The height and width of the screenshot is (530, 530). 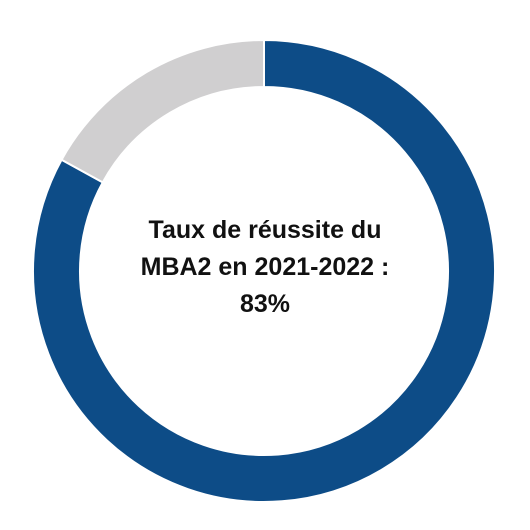 What do you see at coordinates (265, 230) in the screenshot?
I see `center-label-line-1: Taux de réussite du` at bounding box center [265, 230].